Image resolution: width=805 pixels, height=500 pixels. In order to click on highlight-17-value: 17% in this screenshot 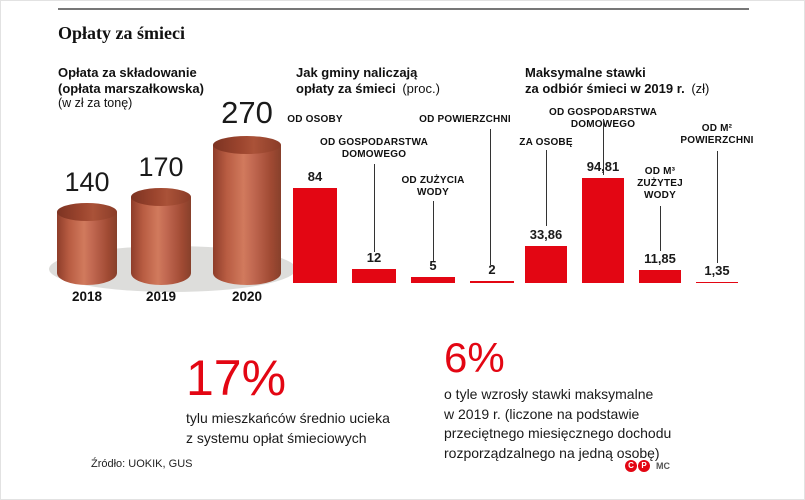, I will do `click(236, 378)`.